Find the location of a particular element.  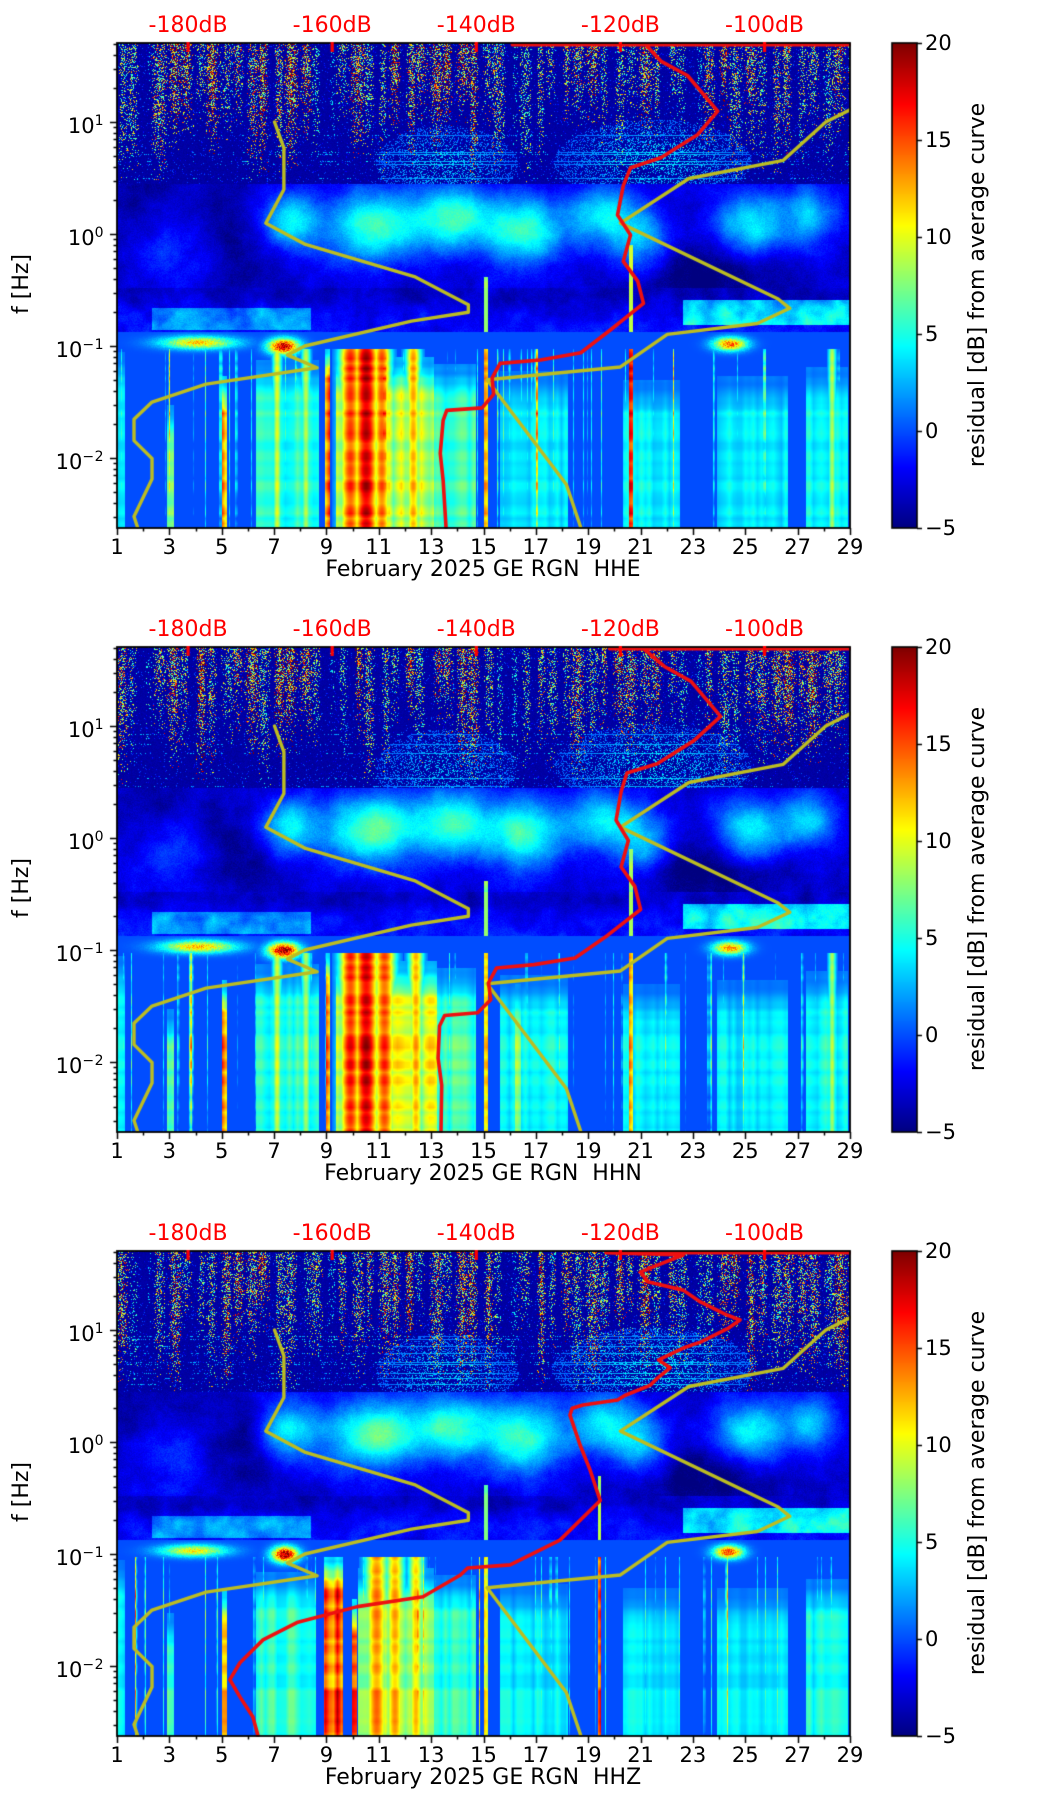

x-axis-title-hhe: February 2025 GE RGN HHE is located at coordinates (483, 569).